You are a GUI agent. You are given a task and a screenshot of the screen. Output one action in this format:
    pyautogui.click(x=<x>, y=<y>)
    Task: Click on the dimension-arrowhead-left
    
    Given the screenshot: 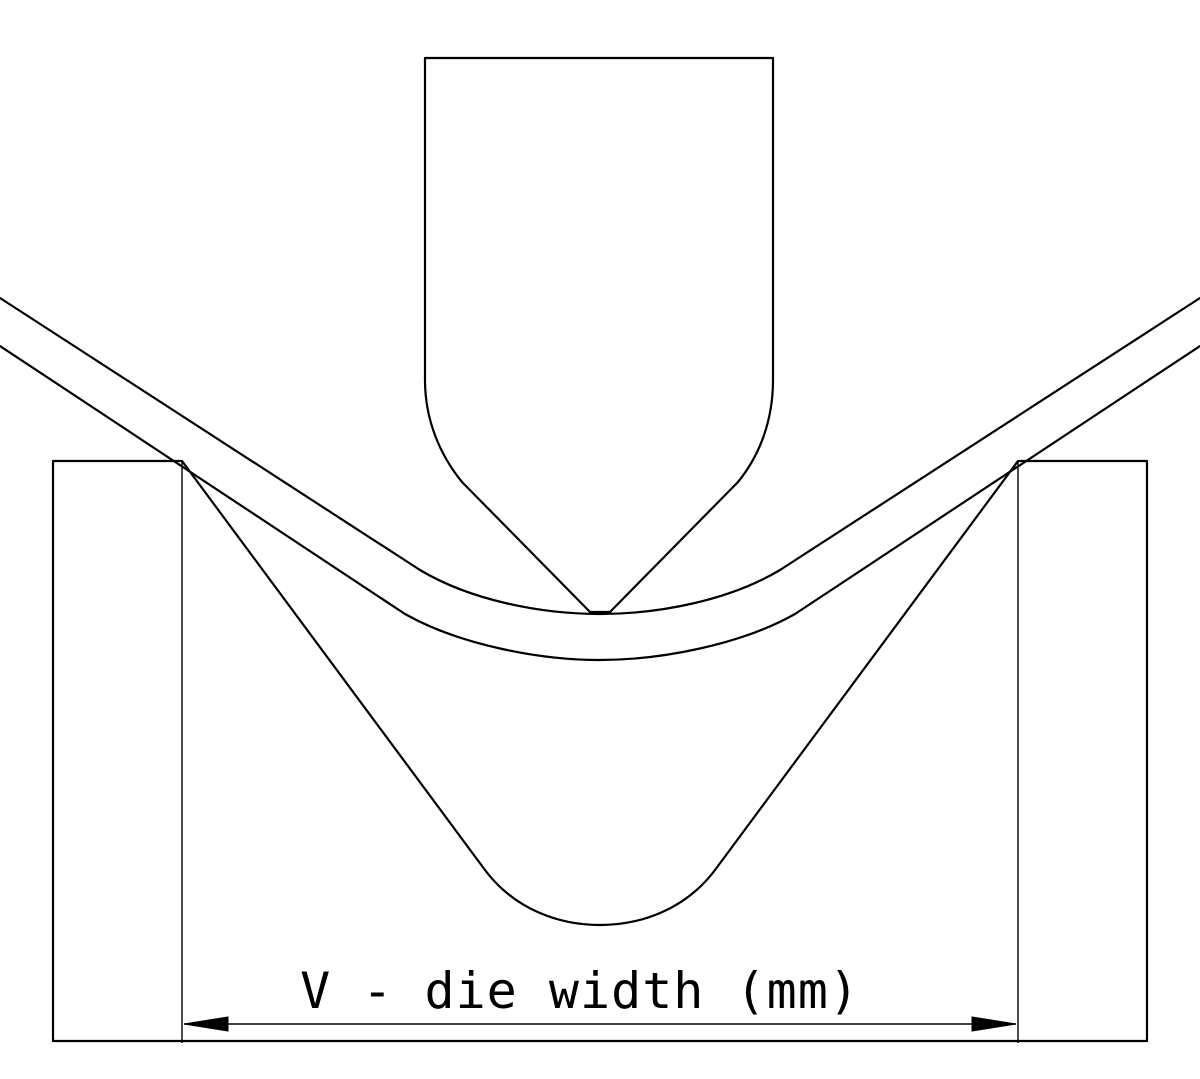 What is the action you would take?
    pyautogui.click(x=206, y=1024)
    